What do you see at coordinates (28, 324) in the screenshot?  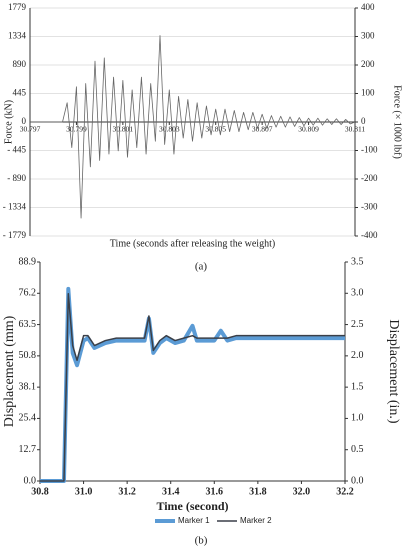 I see `y-tick-label: 63.5` at bounding box center [28, 324].